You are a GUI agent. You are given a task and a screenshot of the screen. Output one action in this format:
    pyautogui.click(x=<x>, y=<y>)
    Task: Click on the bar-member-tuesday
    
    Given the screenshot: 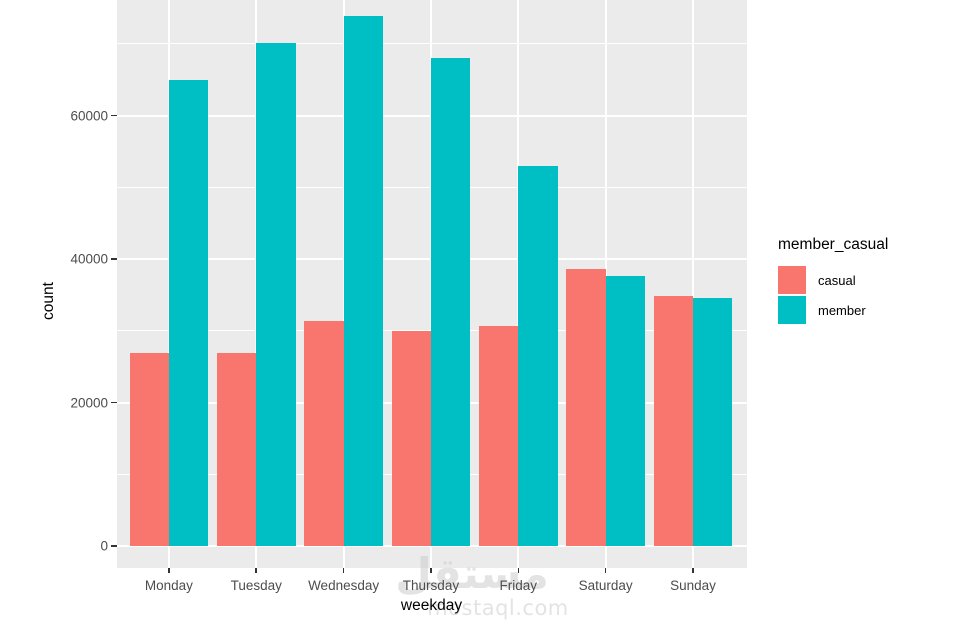 What is the action you would take?
    pyautogui.click(x=276, y=294)
    